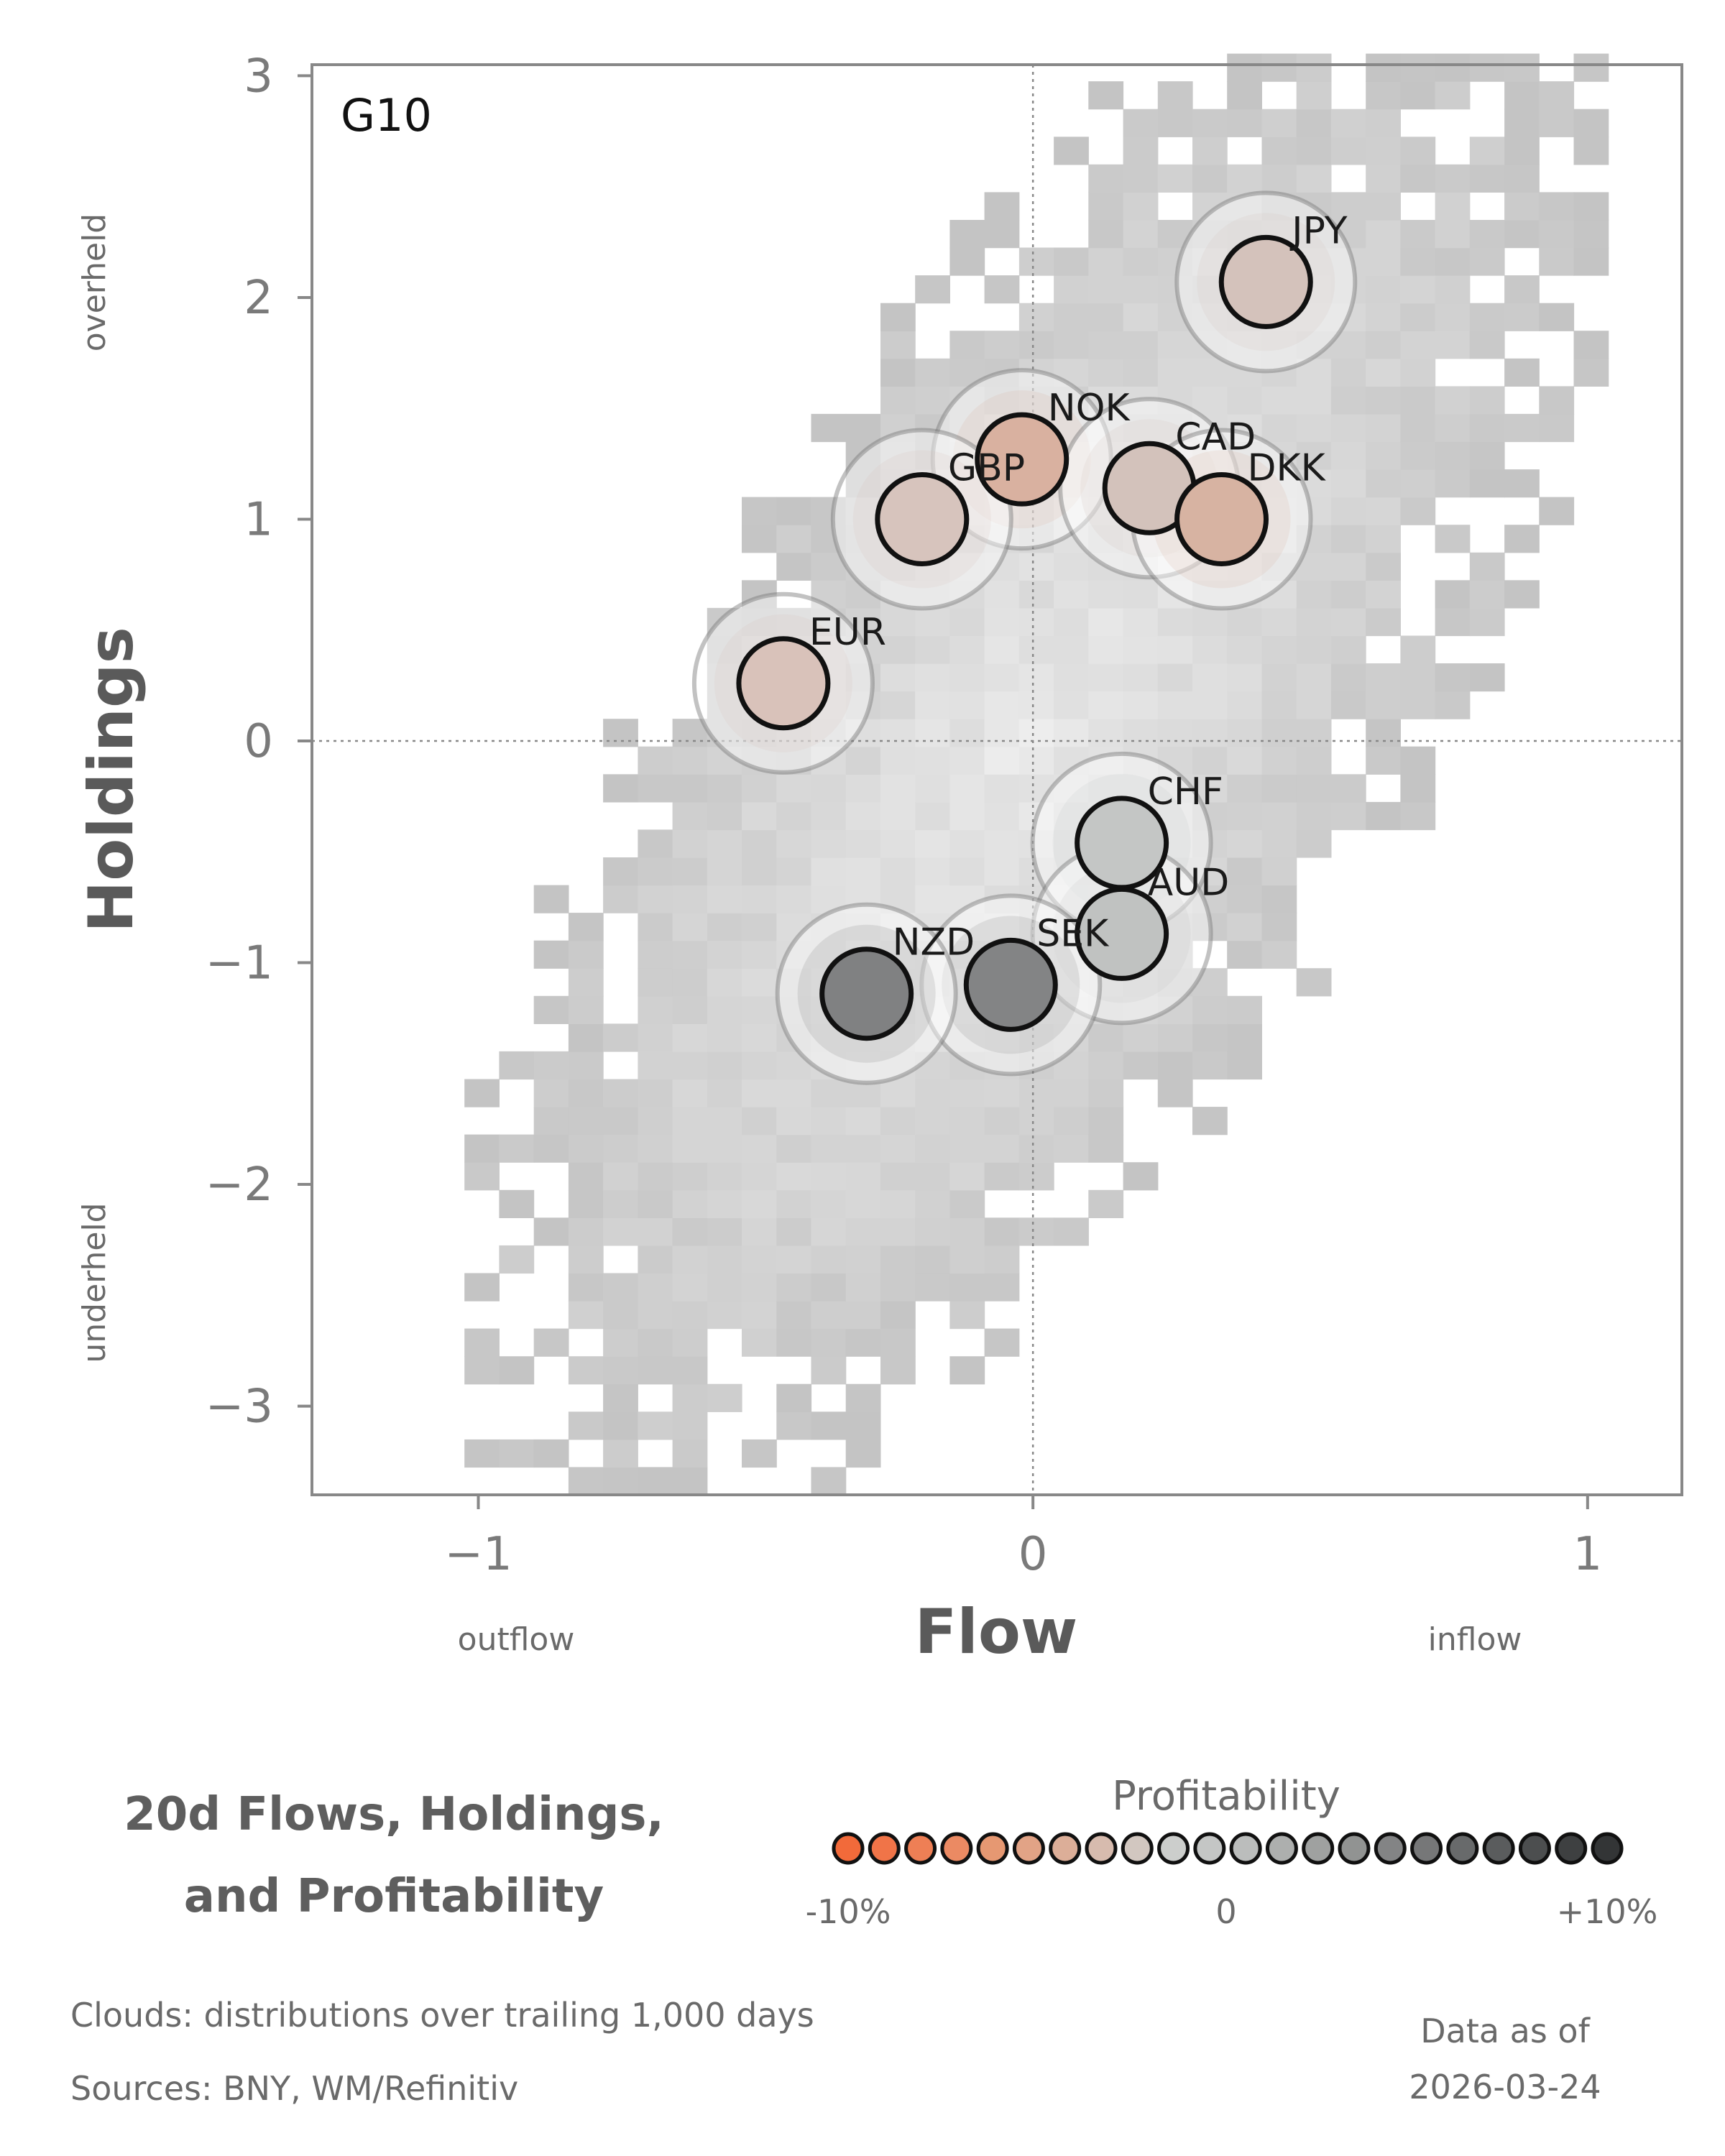 Image resolution: width=1725 pixels, height=2156 pixels. I want to click on y-tick-label: 0, so click(258, 741).